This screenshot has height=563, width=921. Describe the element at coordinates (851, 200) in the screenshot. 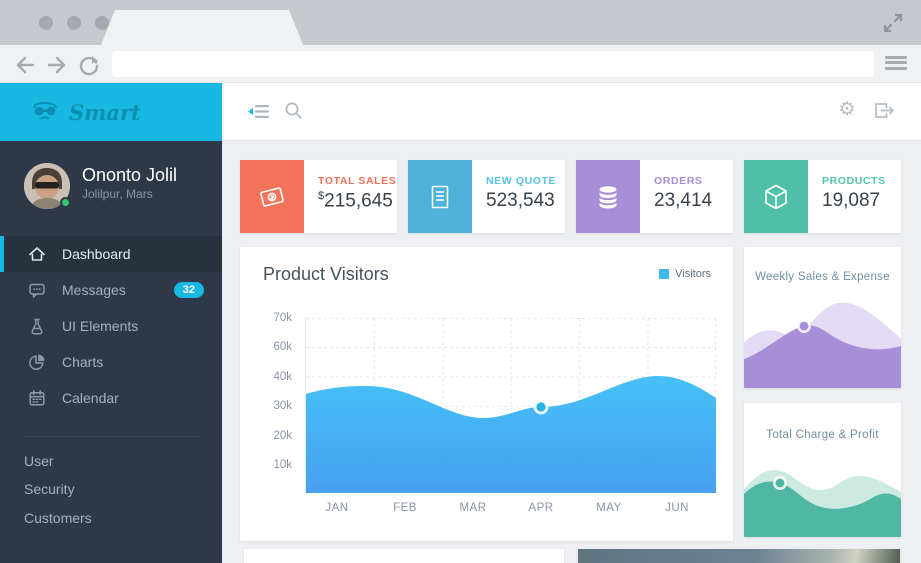

I see `stat-value: 19,087` at that location.